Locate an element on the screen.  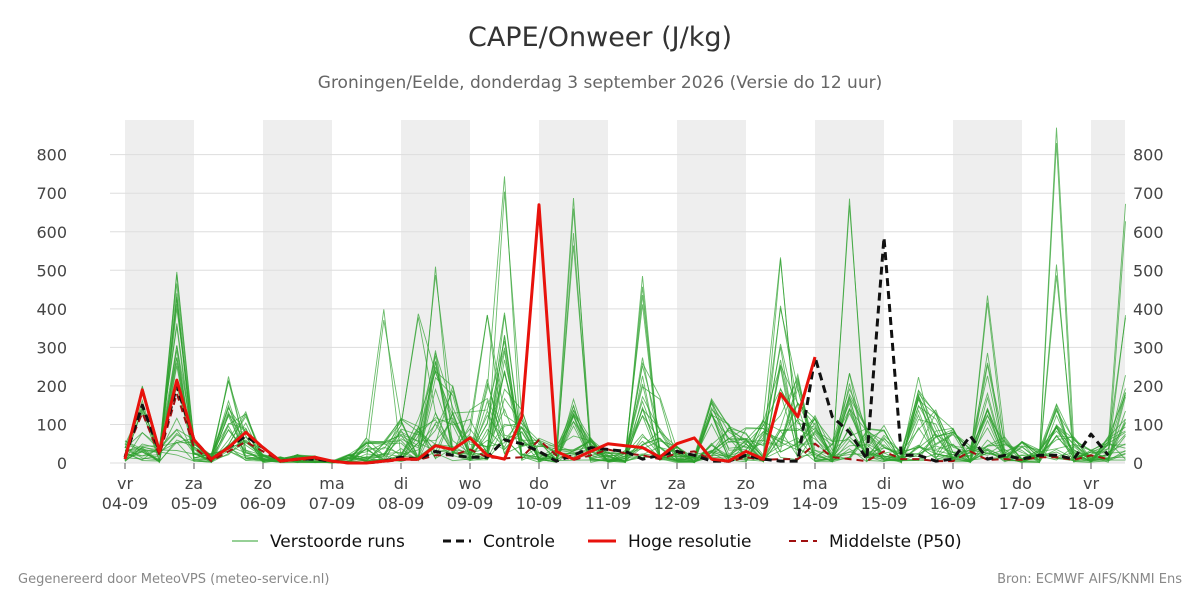
y-tick-right-700: 700 is located at coordinates (1148, 193).